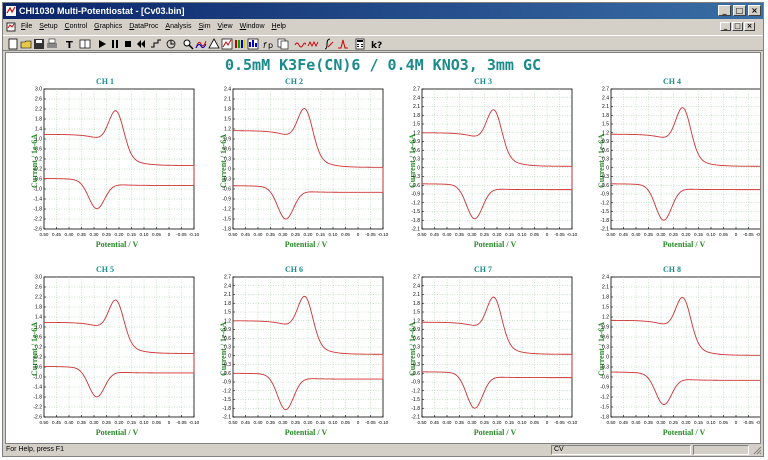 This screenshot has height=460, width=768. What do you see at coordinates (213, 43) in the screenshot?
I see `add-icon` at bounding box center [213, 43].